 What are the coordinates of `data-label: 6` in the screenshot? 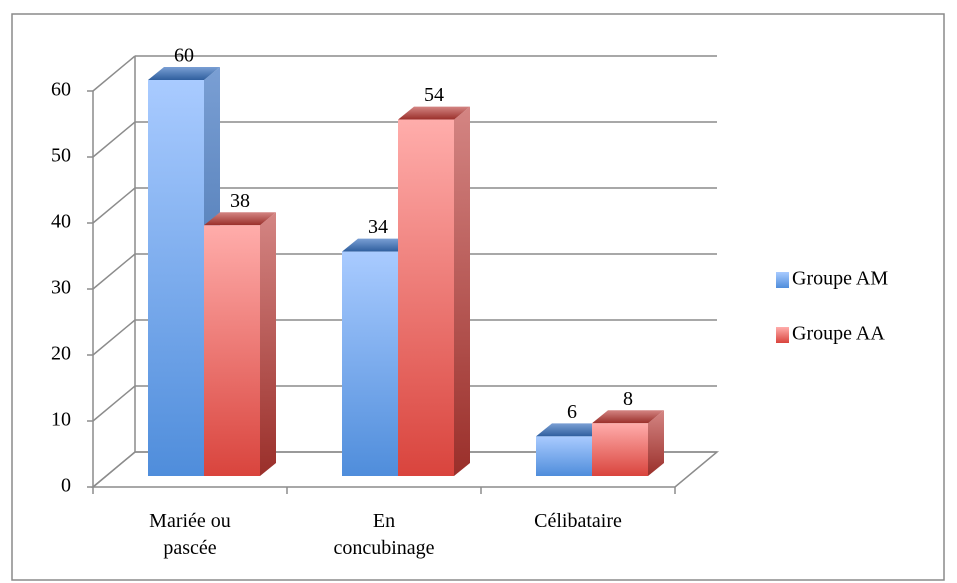 It's located at (572, 412).